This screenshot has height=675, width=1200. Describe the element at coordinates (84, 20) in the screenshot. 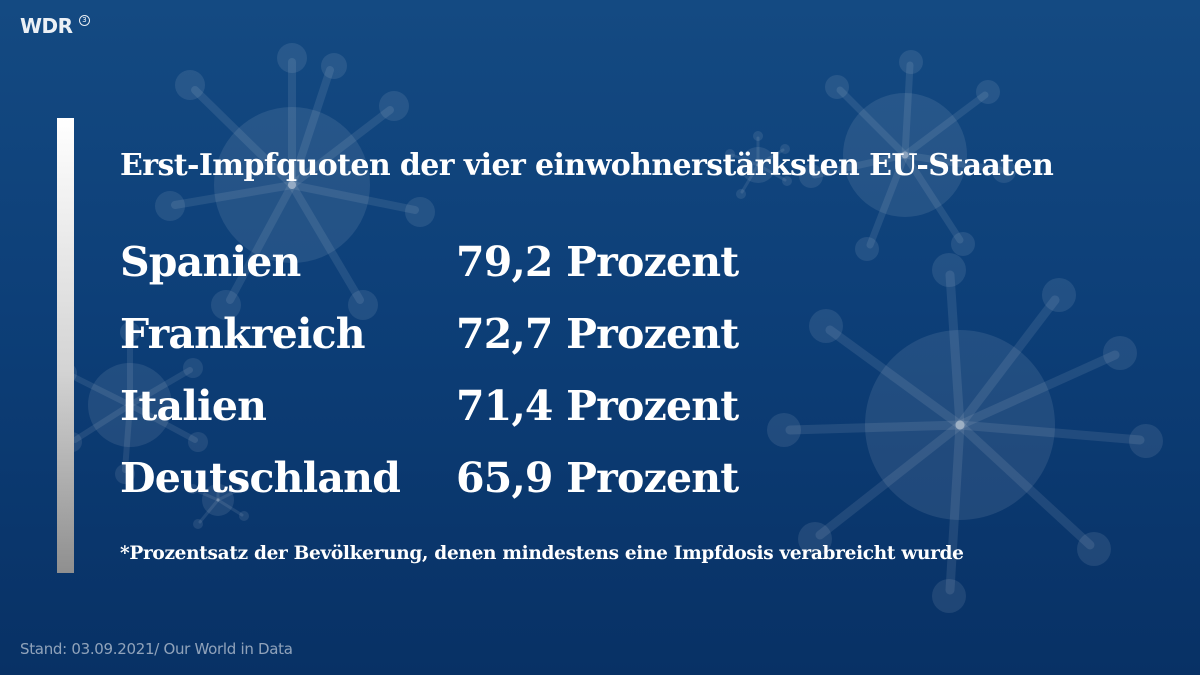

I see `wdr-logo-mark-icon: 3` at that location.